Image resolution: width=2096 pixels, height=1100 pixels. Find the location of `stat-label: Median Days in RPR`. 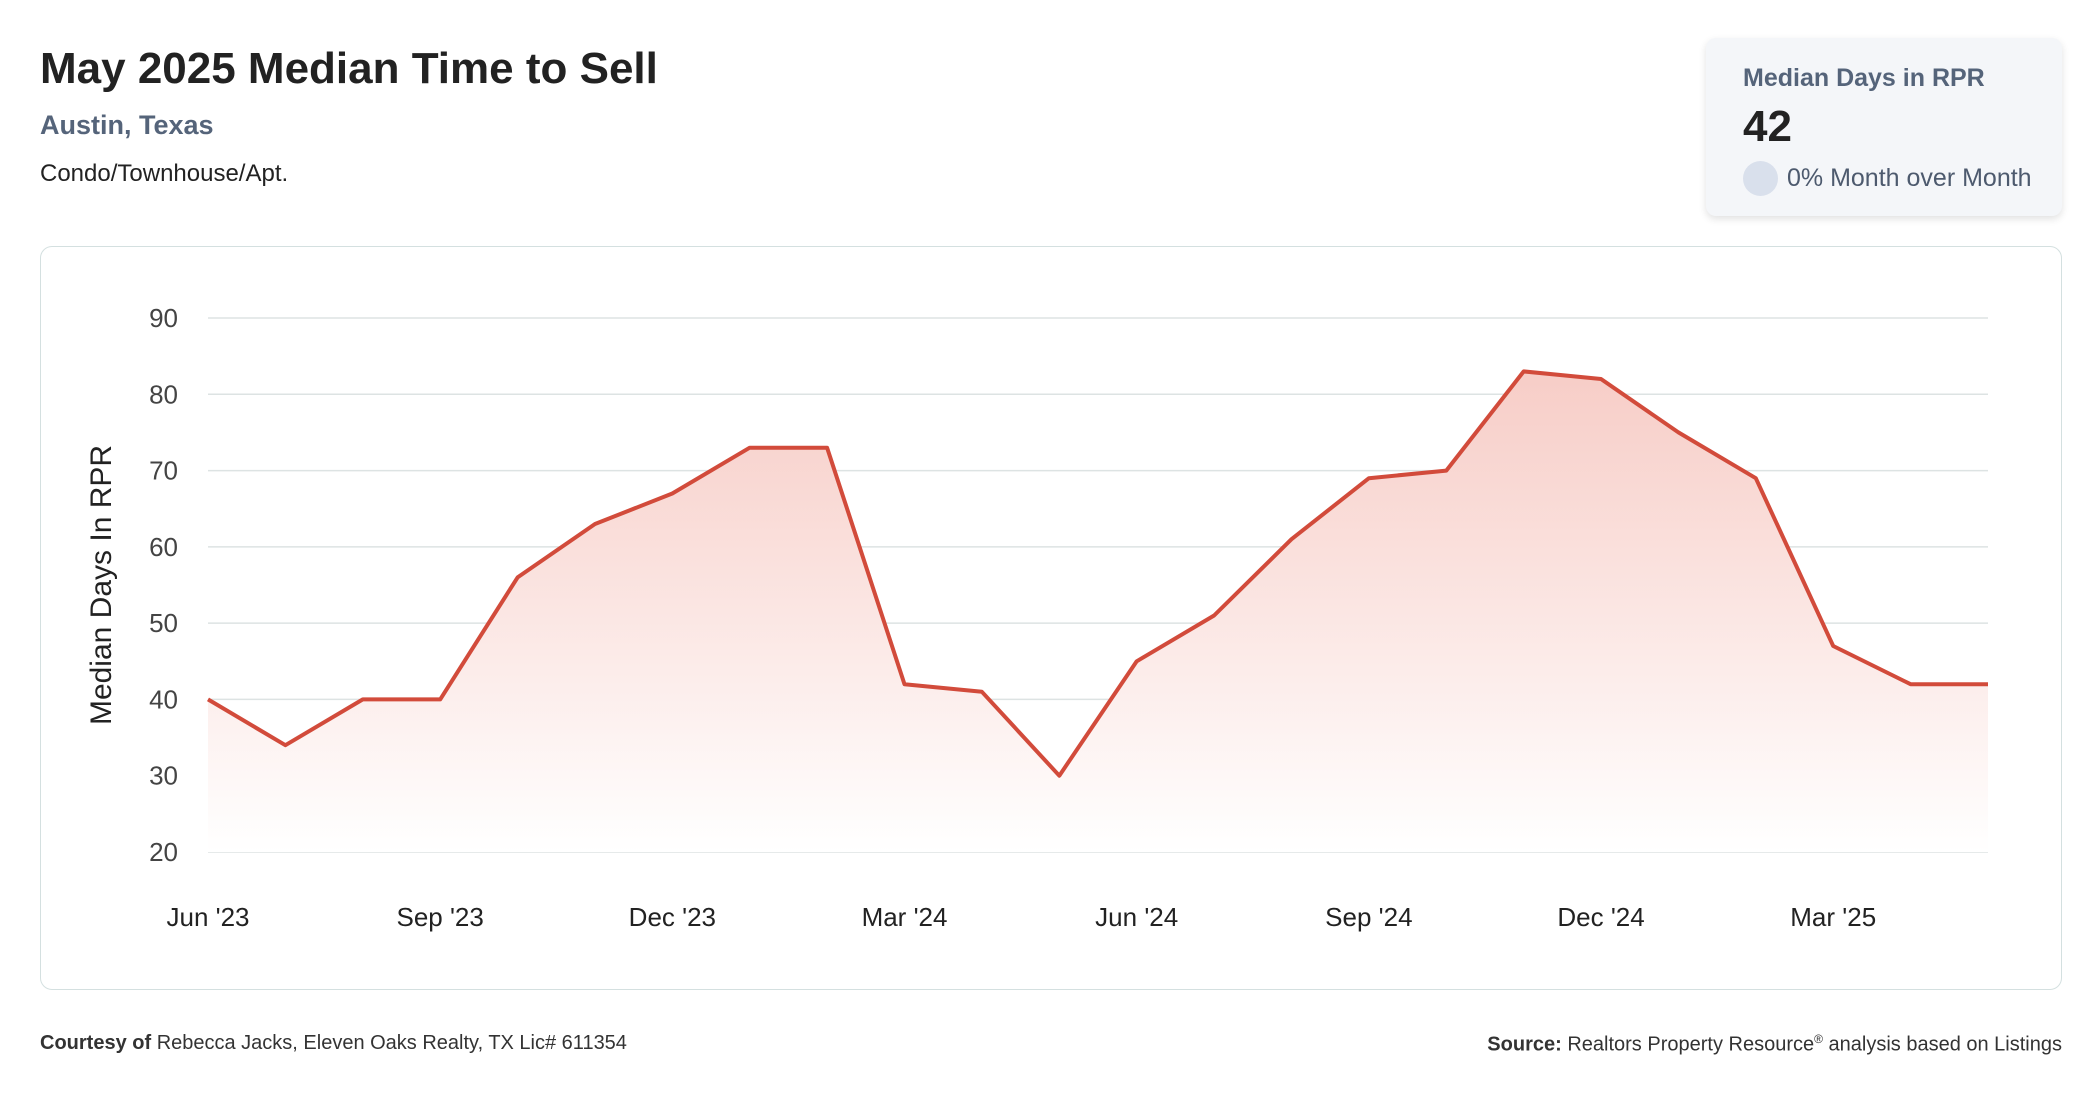

stat-label: Median Days in RPR is located at coordinates (1864, 78).